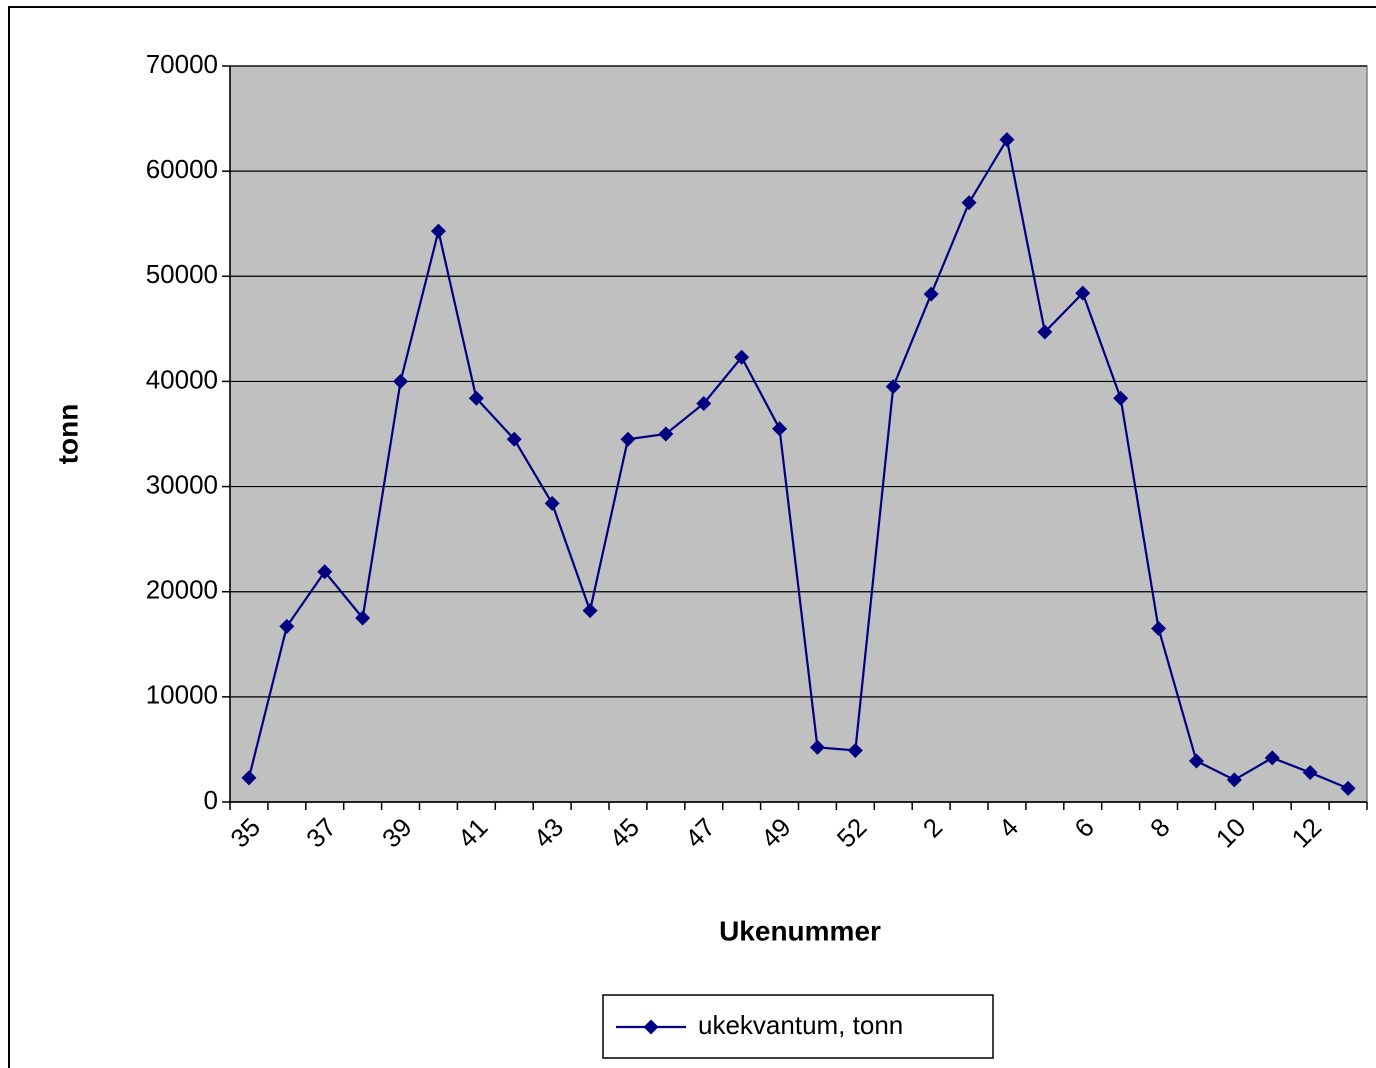 This screenshot has width=1376, height=1068. What do you see at coordinates (211, 800) in the screenshot?
I see `y-tick-label: 0` at bounding box center [211, 800].